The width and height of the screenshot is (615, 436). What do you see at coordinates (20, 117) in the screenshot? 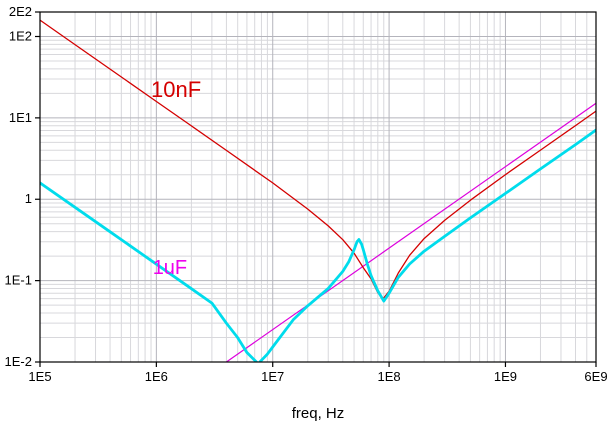
I see `y-tick-label: 1E1` at bounding box center [20, 117].